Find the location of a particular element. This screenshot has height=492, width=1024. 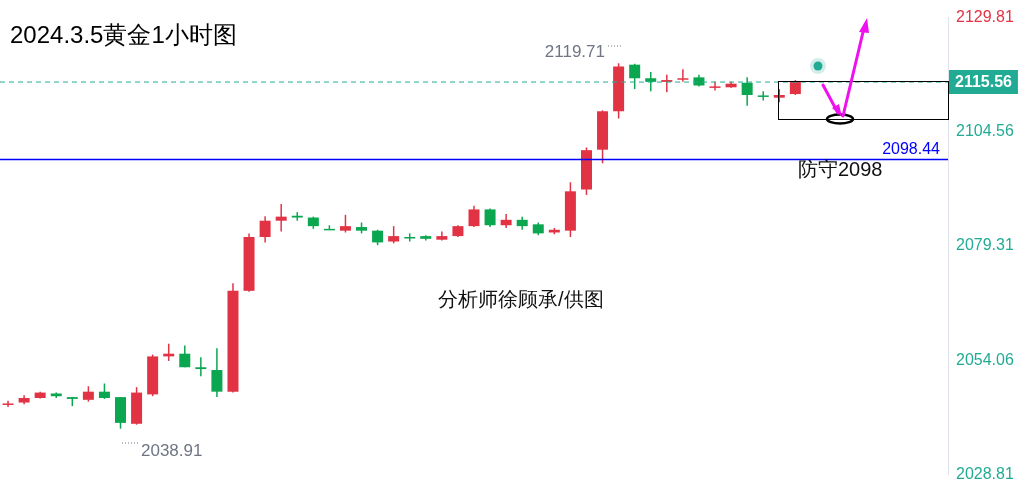

annotation: 防守2098 is located at coordinates (840, 168).